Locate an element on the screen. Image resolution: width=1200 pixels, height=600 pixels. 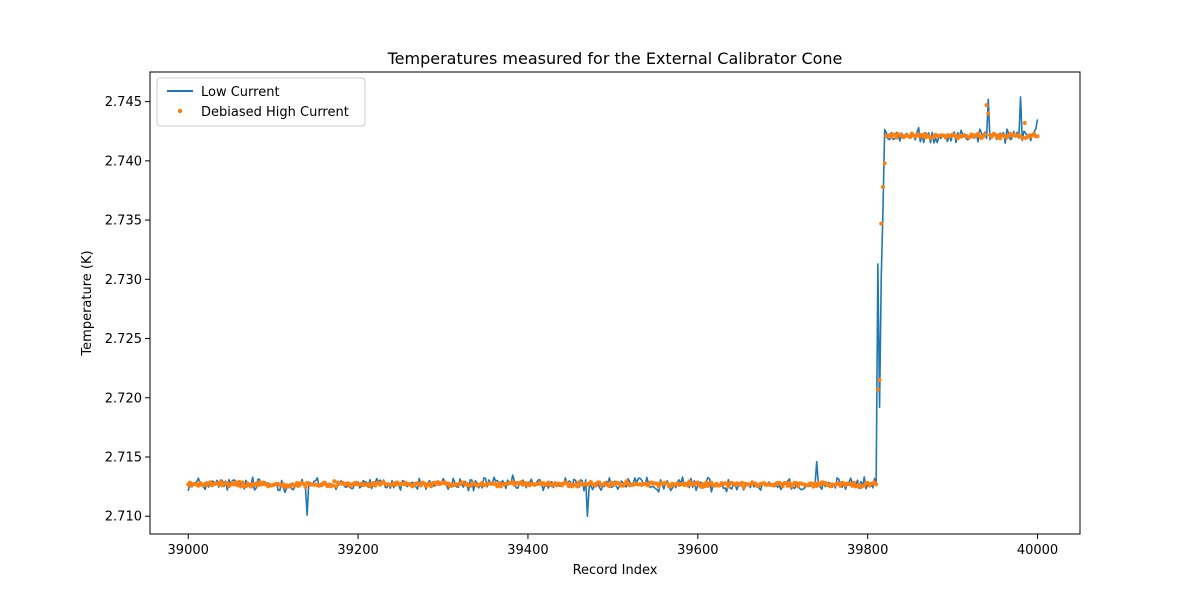
x-tick-label-39800: 39800 is located at coordinates (867, 550).